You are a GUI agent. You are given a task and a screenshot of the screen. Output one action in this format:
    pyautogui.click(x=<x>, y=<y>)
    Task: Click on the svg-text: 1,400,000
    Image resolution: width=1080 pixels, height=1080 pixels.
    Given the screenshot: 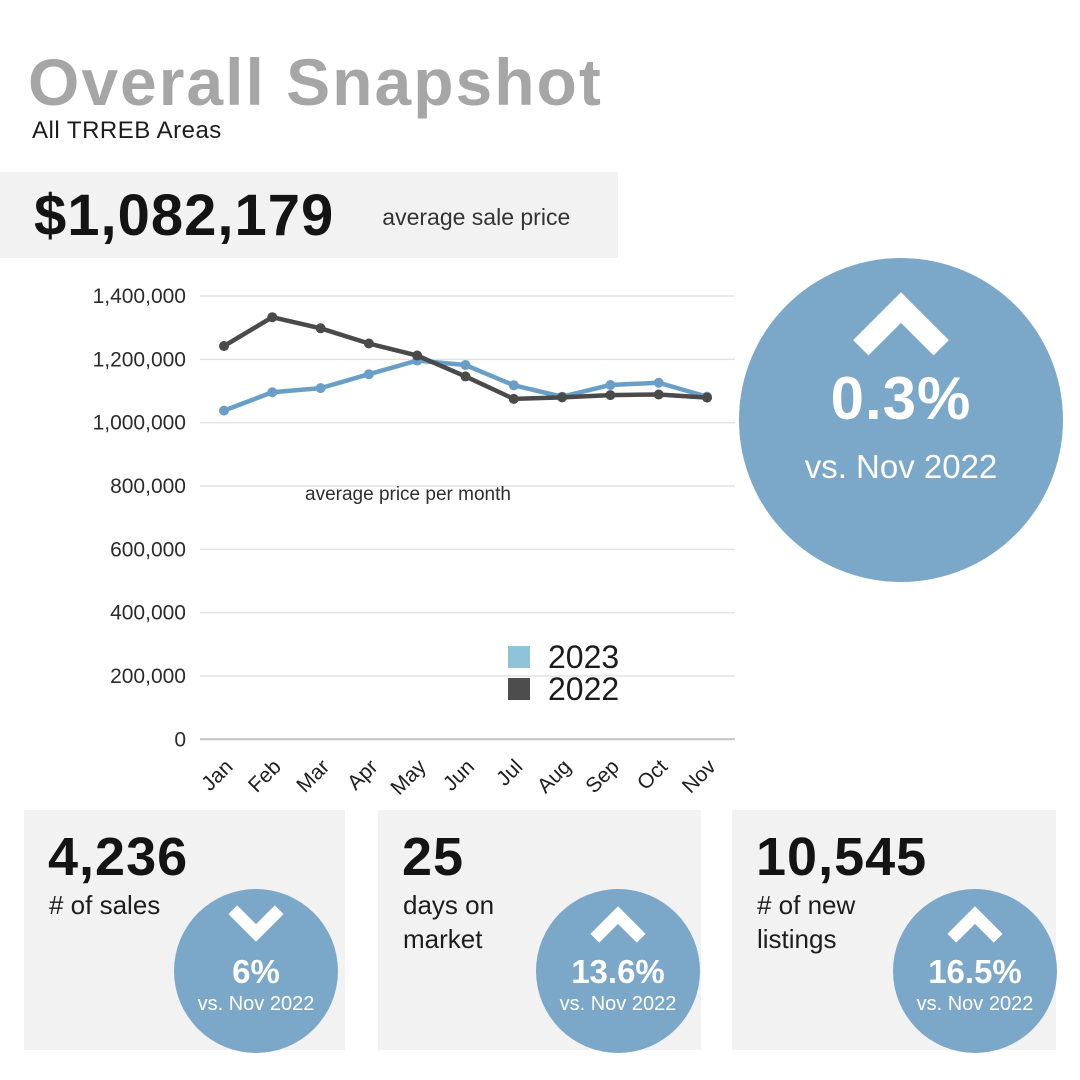 What is the action you would take?
    pyautogui.click(x=139, y=296)
    